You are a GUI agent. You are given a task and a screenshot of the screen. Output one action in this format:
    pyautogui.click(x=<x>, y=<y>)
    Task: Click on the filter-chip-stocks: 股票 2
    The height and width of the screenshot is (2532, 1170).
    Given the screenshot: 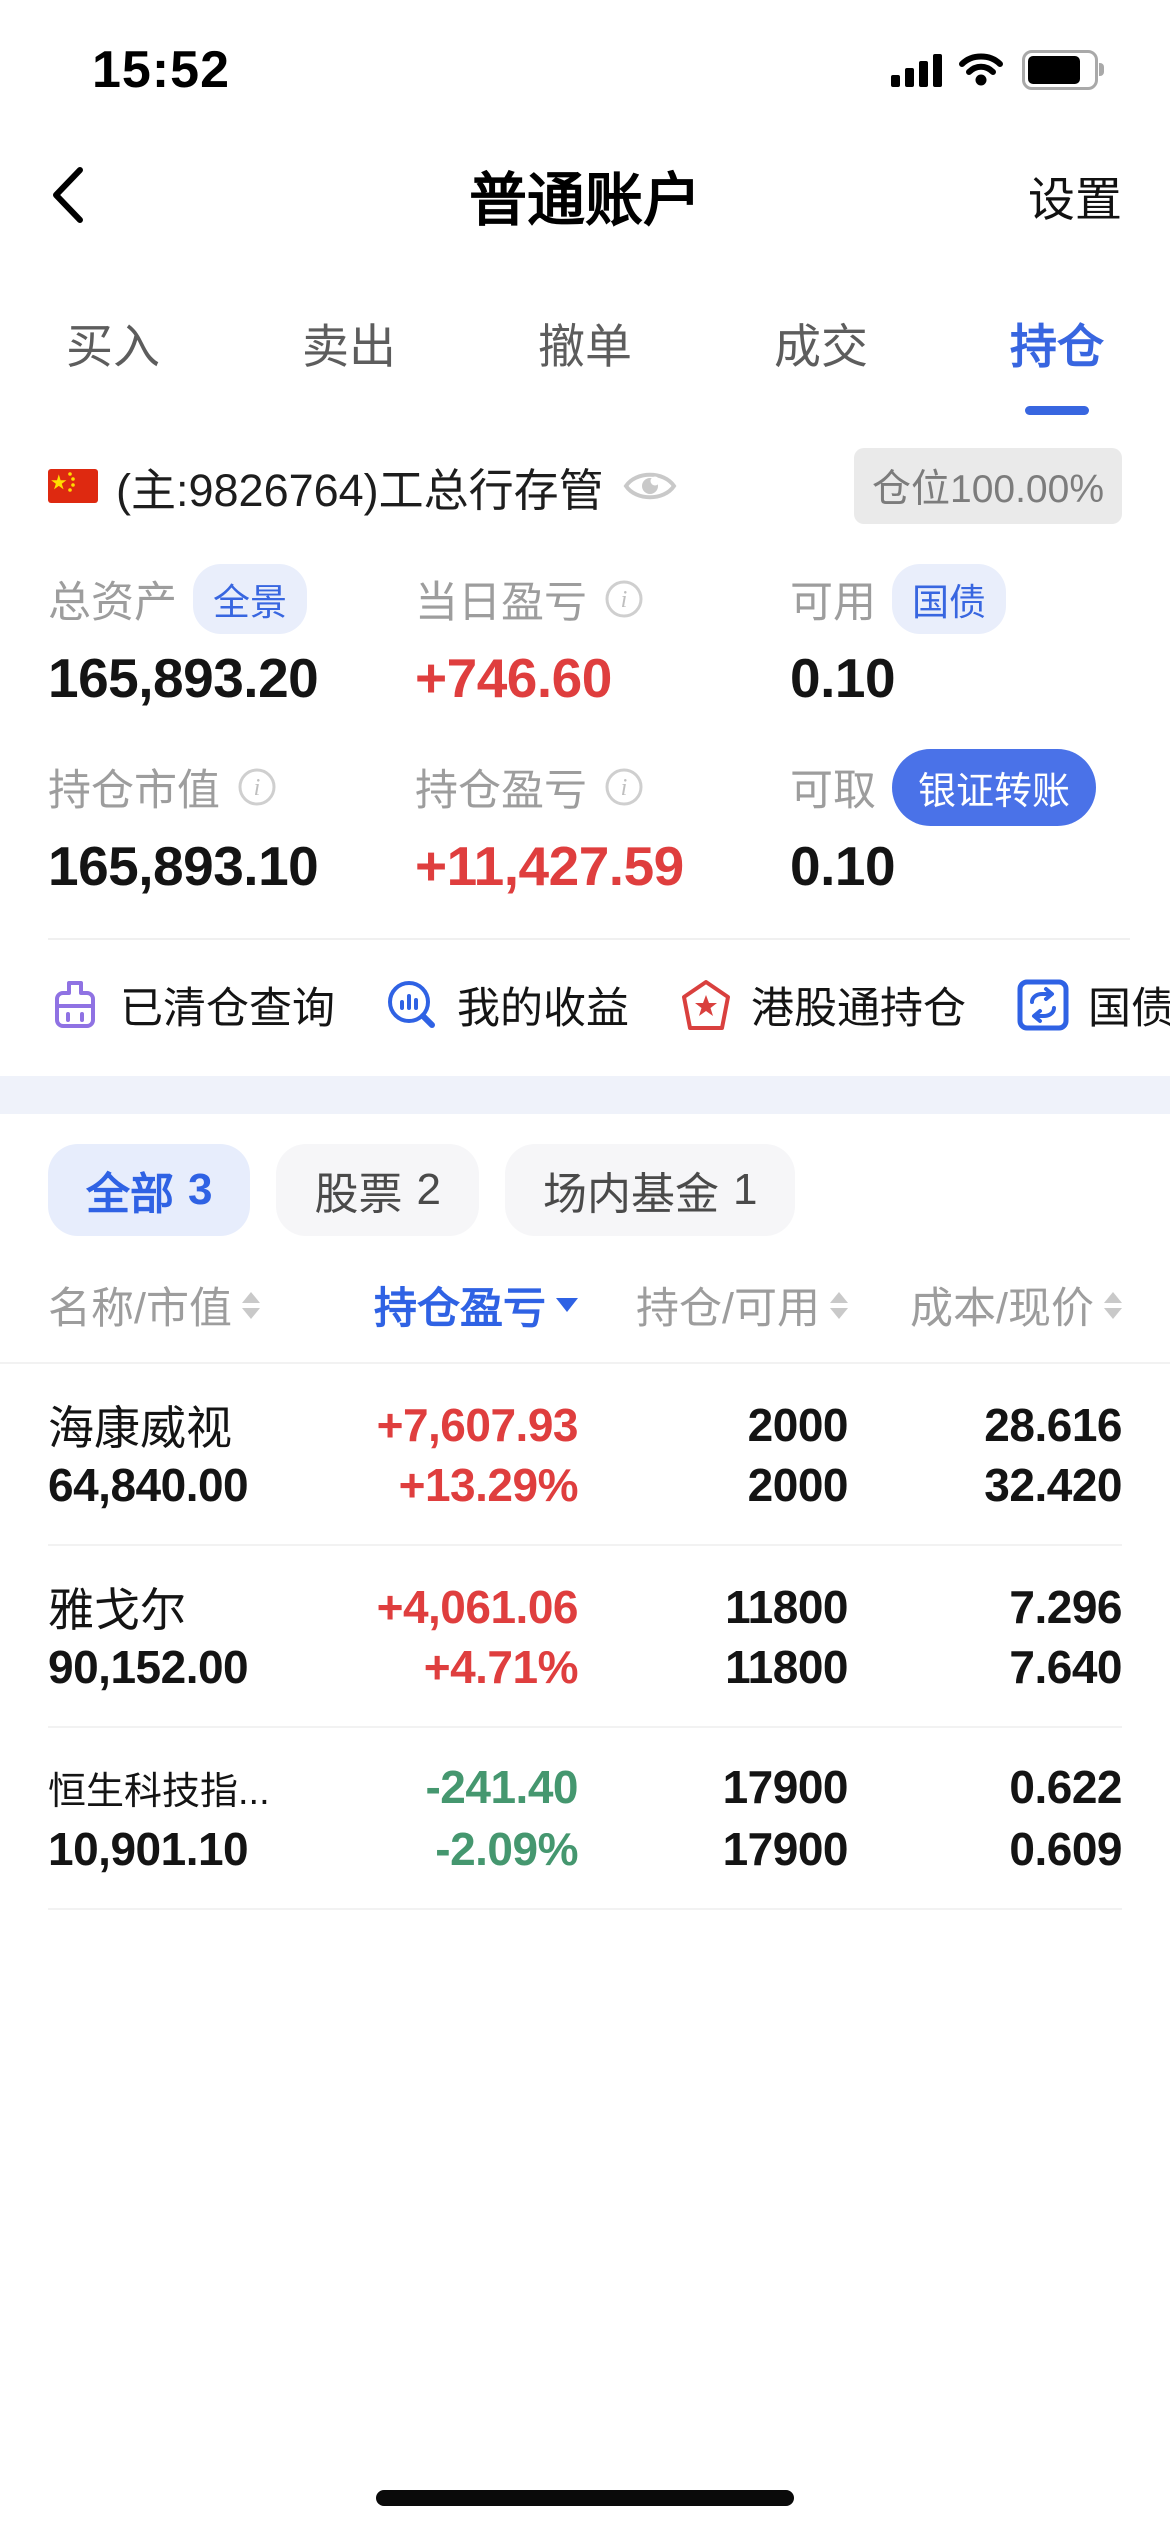 What is the action you would take?
    pyautogui.click(x=377, y=1190)
    